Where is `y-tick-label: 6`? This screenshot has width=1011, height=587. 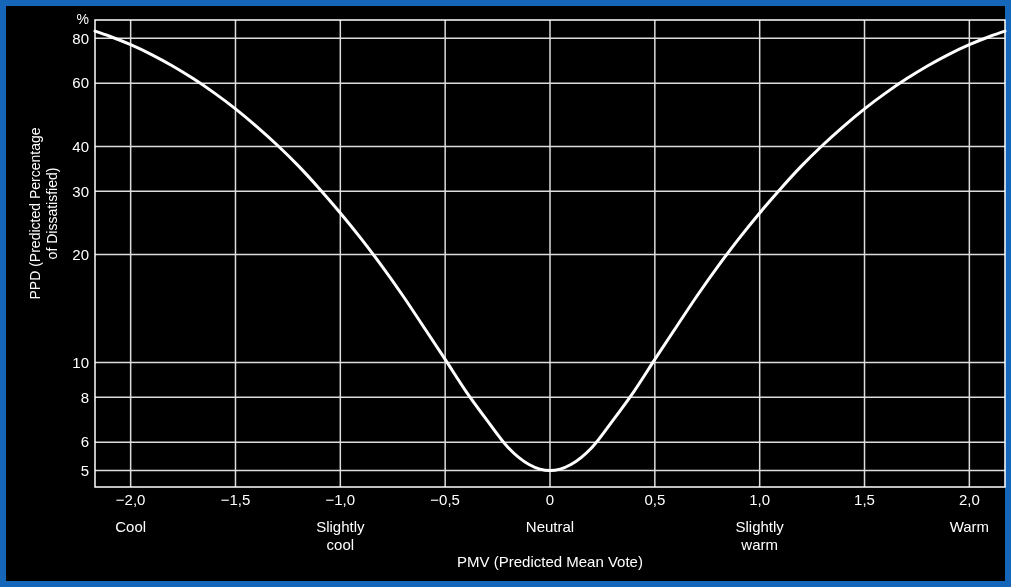 y-tick-label: 6 is located at coordinates (84, 442).